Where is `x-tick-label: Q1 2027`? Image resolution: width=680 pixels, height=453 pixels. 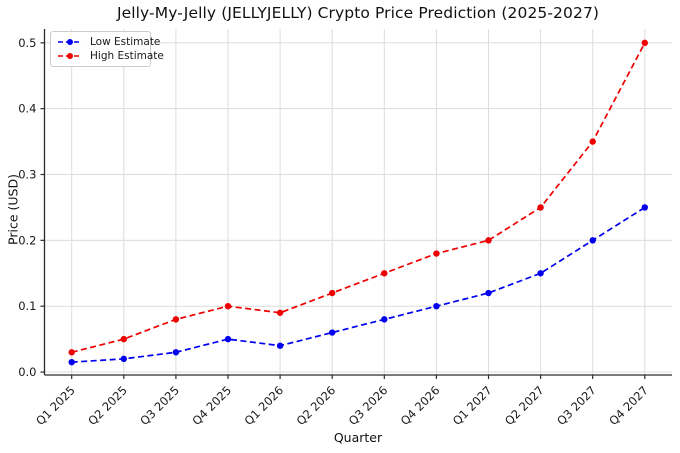
x-tick-label: Q1 2027 is located at coordinates (472, 405).